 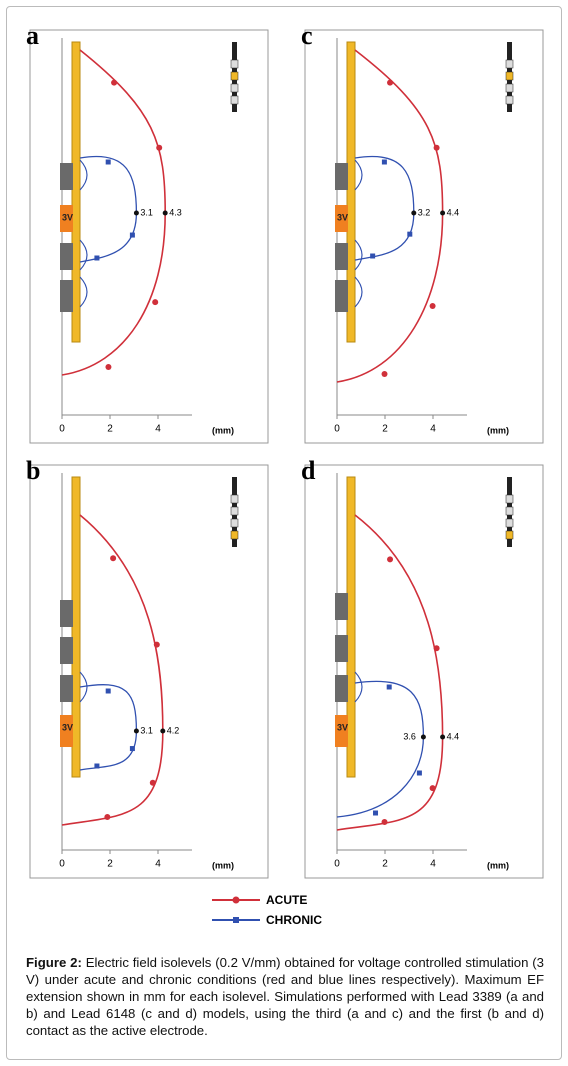 What do you see at coordinates (173, 730) in the screenshot?
I see `acute-value: 4.2` at bounding box center [173, 730].